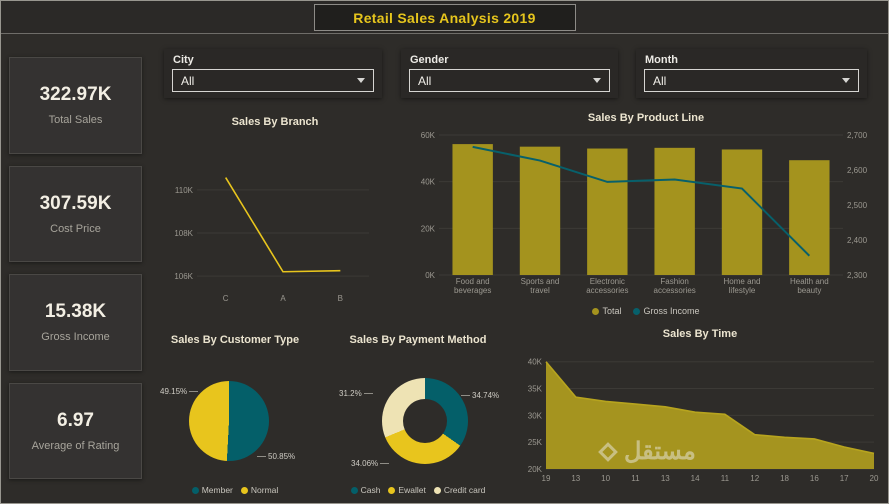 Image resolution: width=889 pixels, height=504 pixels. I want to click on dashboard-title-box: Retail Sales Analysis 2019, so click(444, 17).